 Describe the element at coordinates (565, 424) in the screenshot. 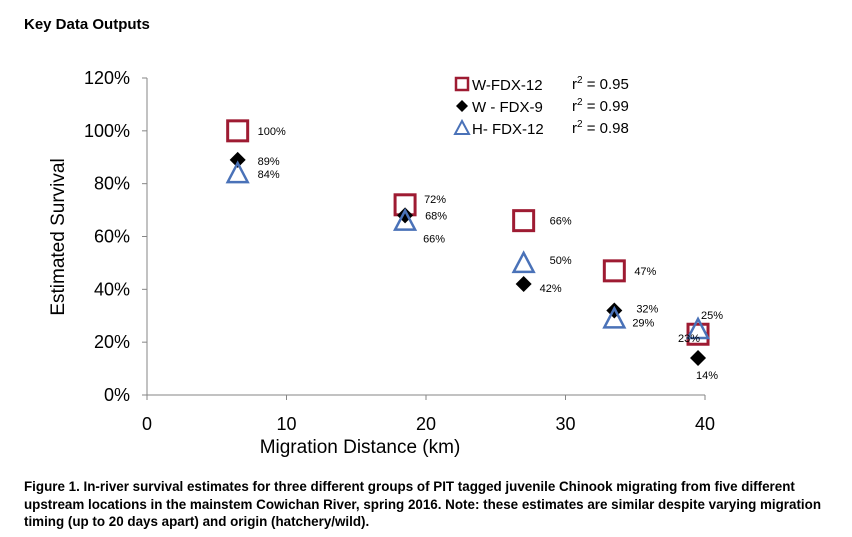

I see `x-tick-label: 30` at that location.